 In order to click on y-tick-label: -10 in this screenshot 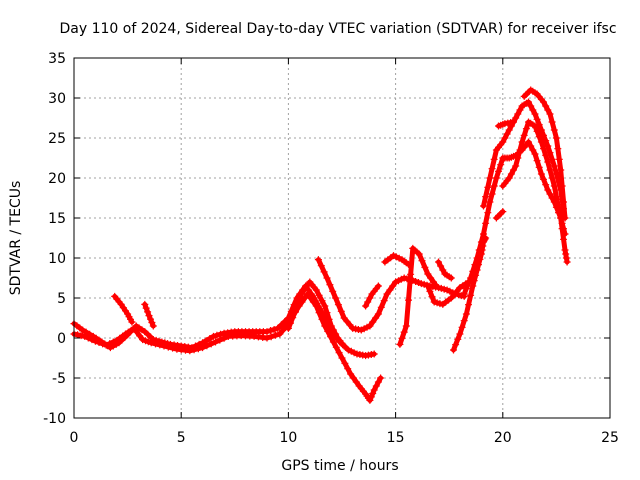, I will do `click(54, 419)`.